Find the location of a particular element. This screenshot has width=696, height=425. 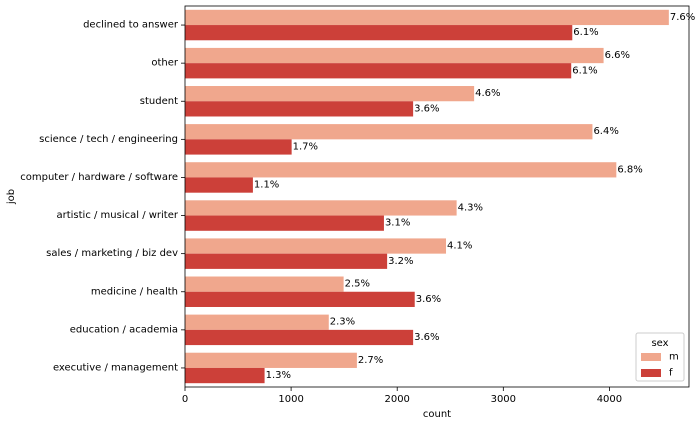

y-tick-label: education / academia is located at coordinates (124, 329).